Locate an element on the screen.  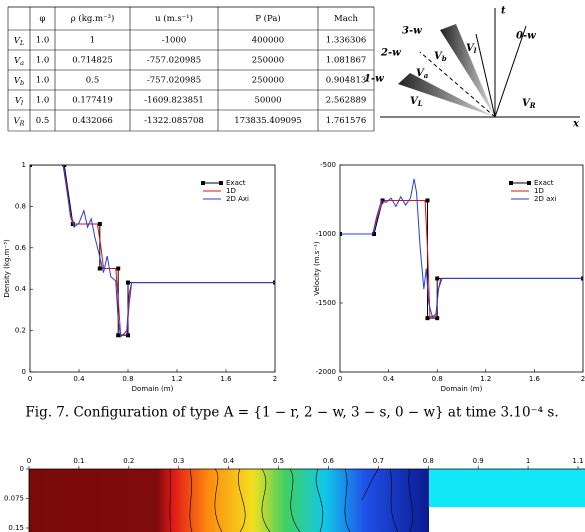
x-tick-label: 0.7 is located at coordinates (378, 461).